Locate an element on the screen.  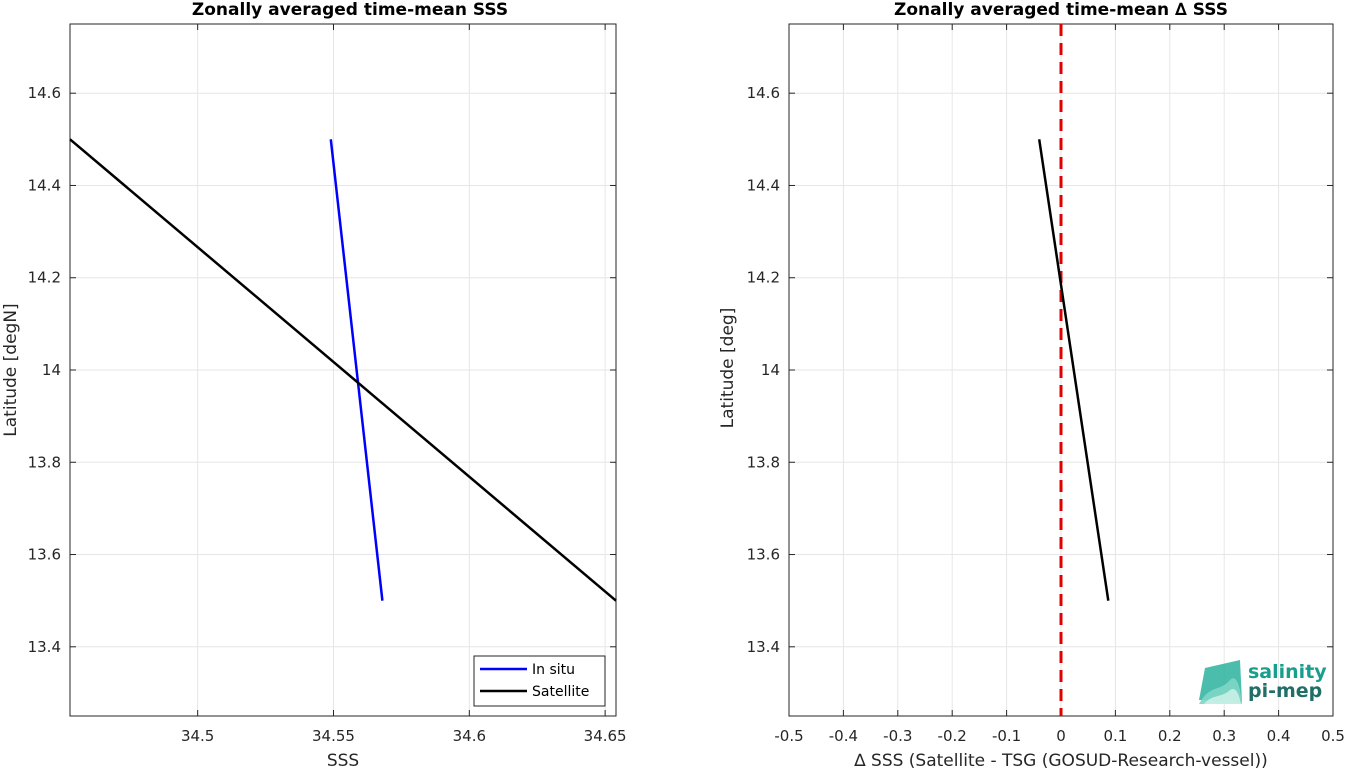
sss-ytick-label: 14.6 is located at coordinates (44, 93).